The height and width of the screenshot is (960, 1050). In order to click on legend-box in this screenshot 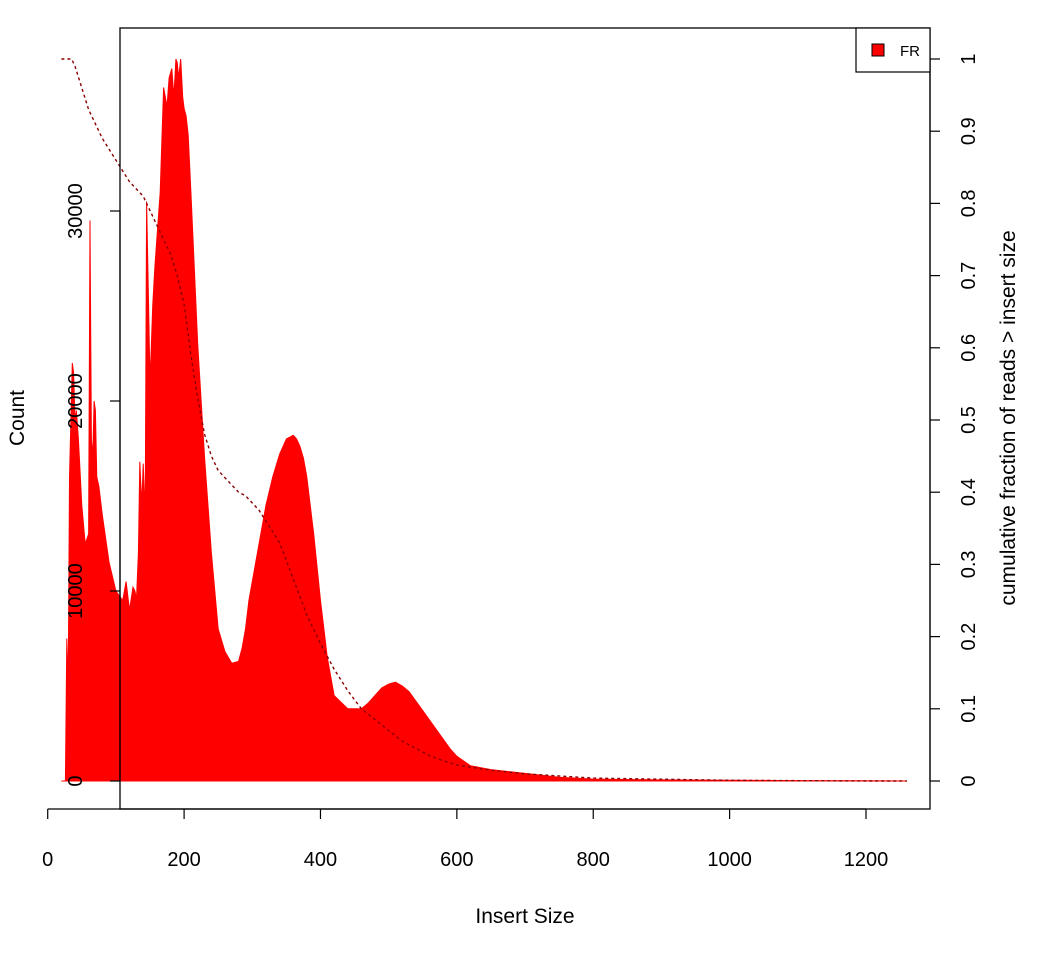, I will do `click(893, 50)`.